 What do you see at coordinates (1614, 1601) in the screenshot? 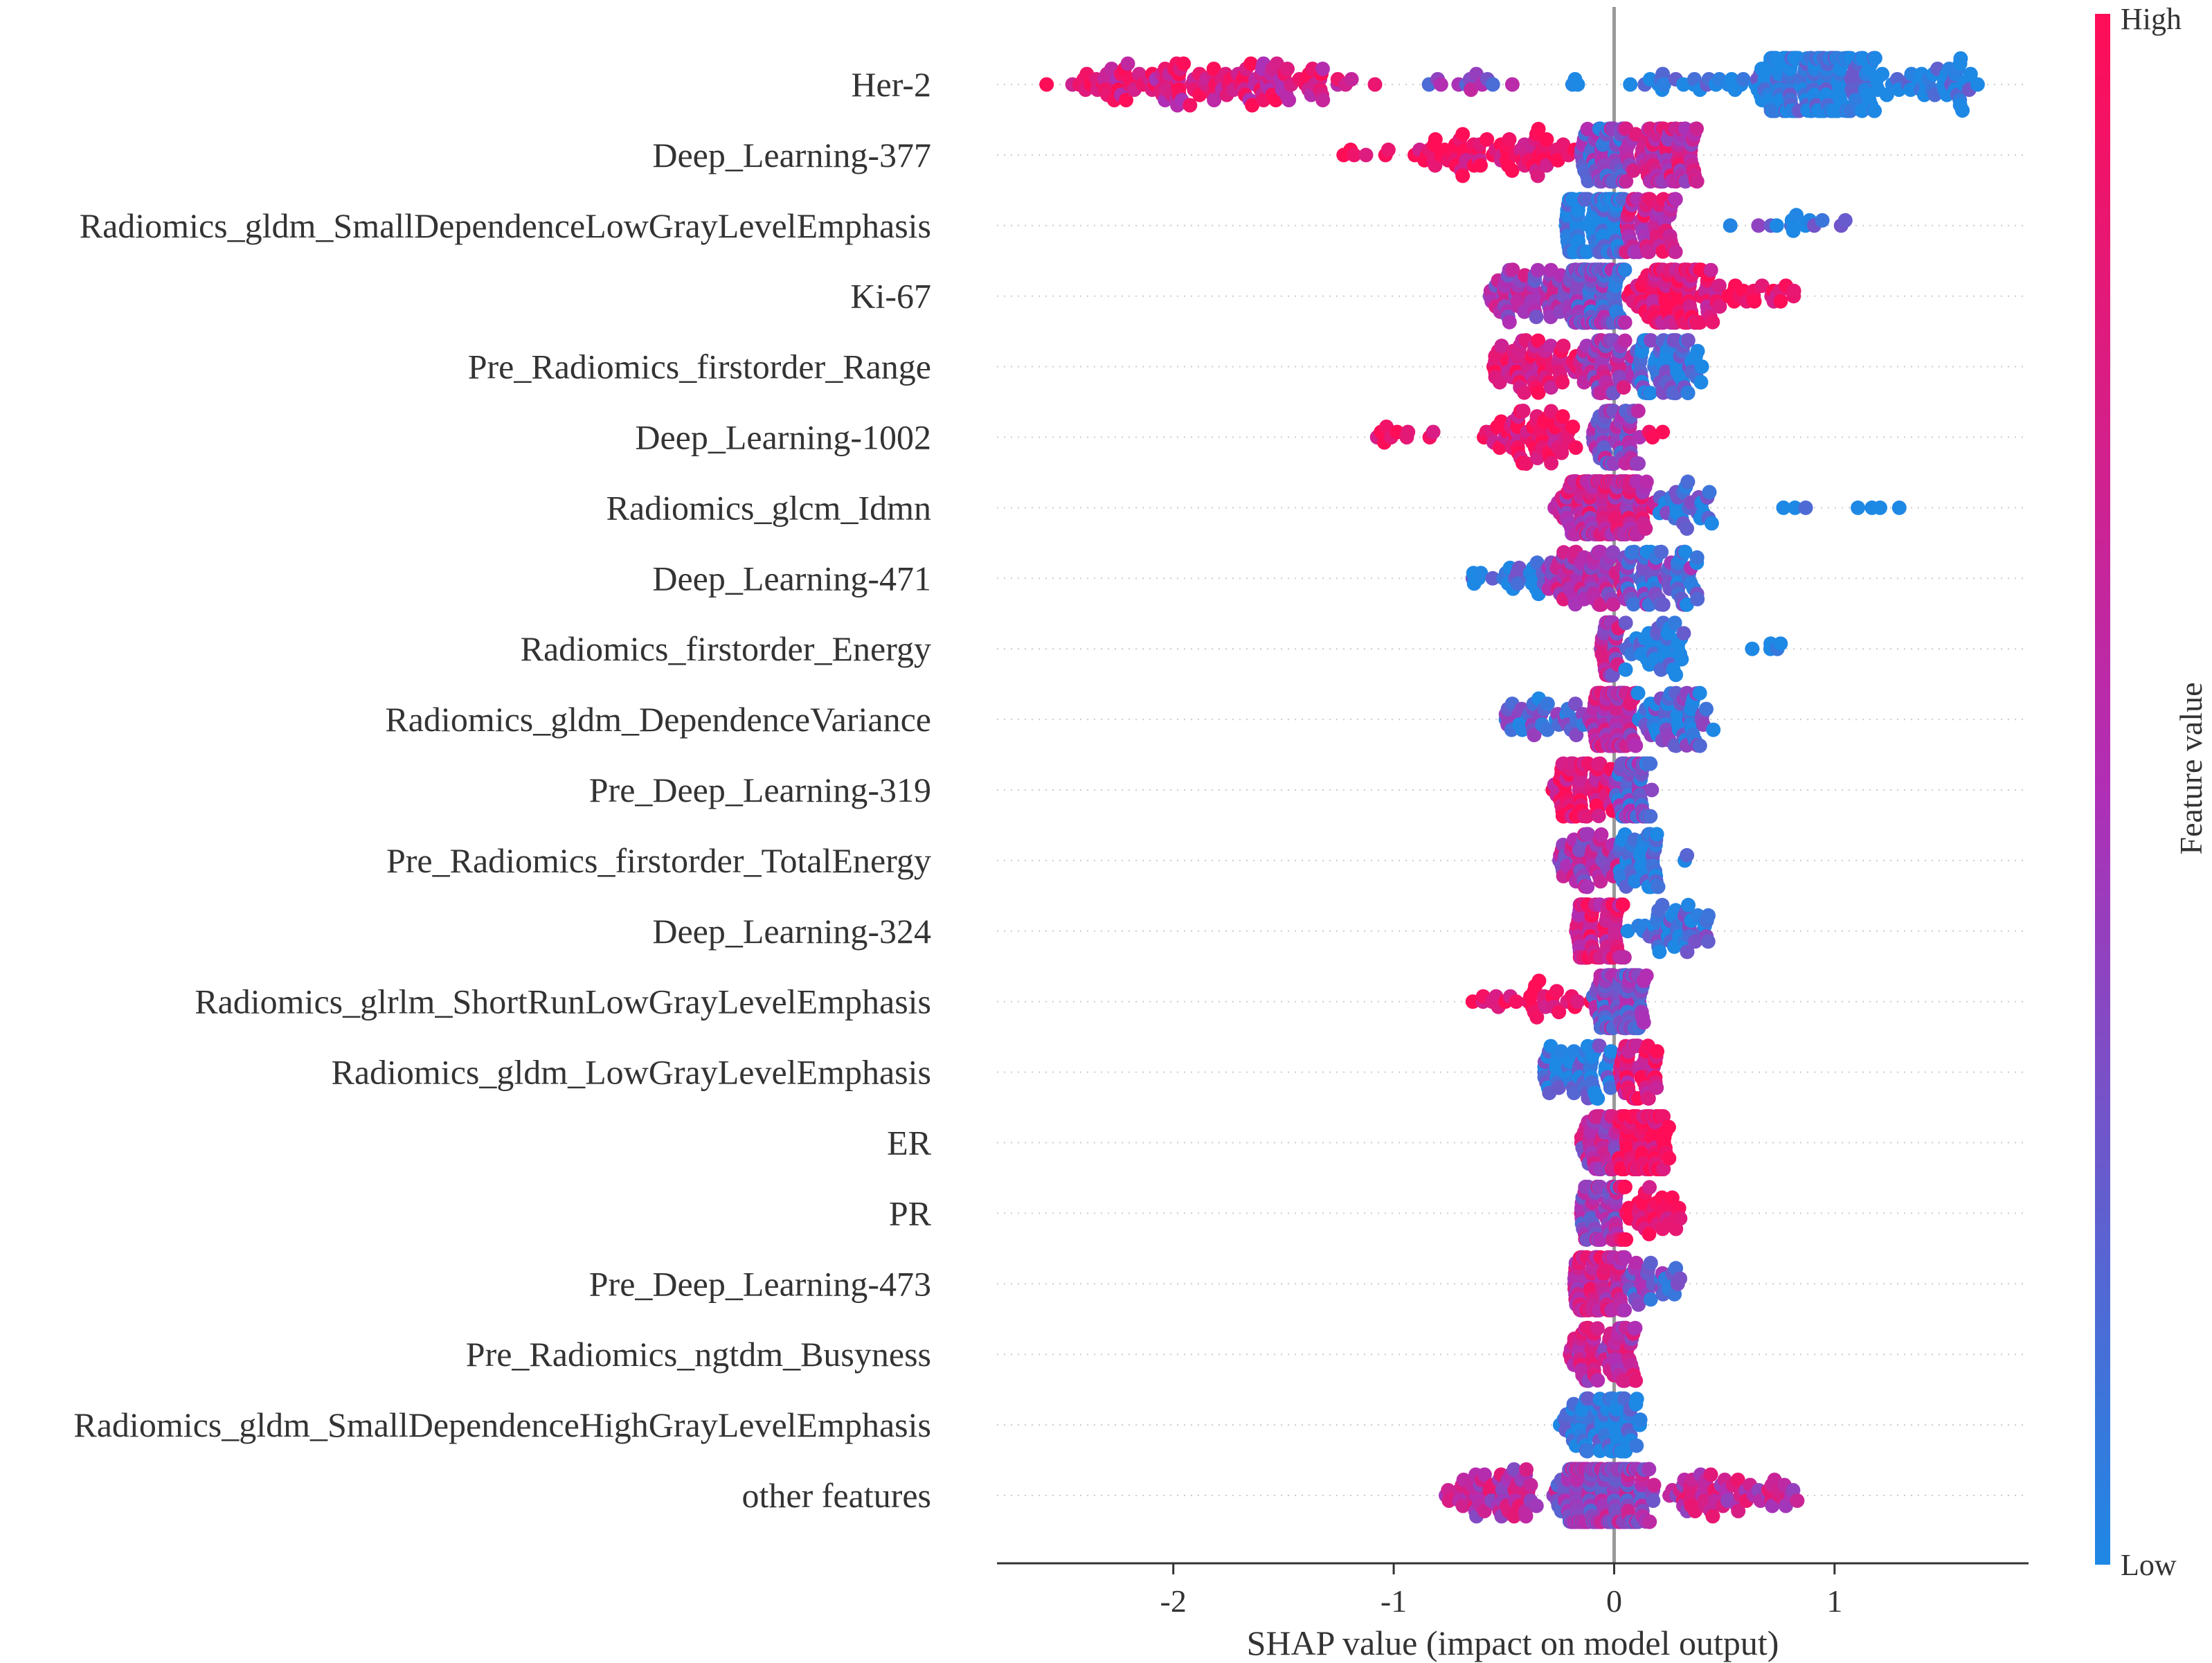
I see `x-tick-label: 0` at bounding box center [1614, 1601].